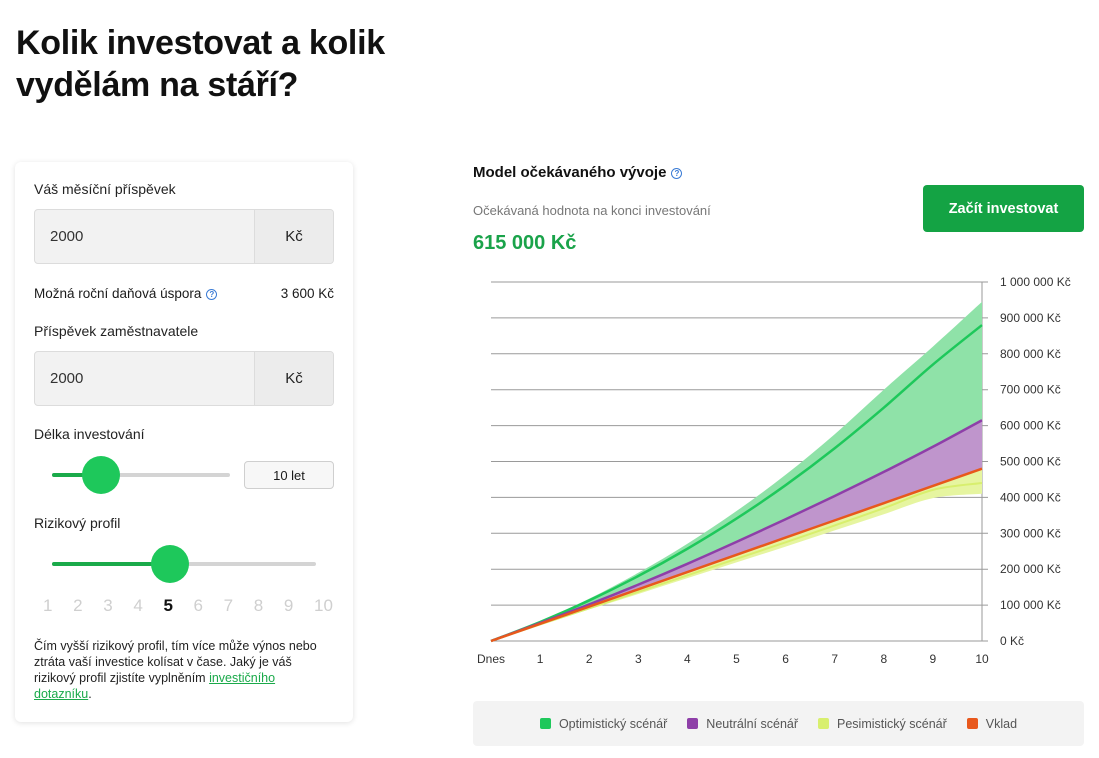 This screenshot has height=758, width=1099. I want to click on x-tick-label: 7, so click(834, 659).